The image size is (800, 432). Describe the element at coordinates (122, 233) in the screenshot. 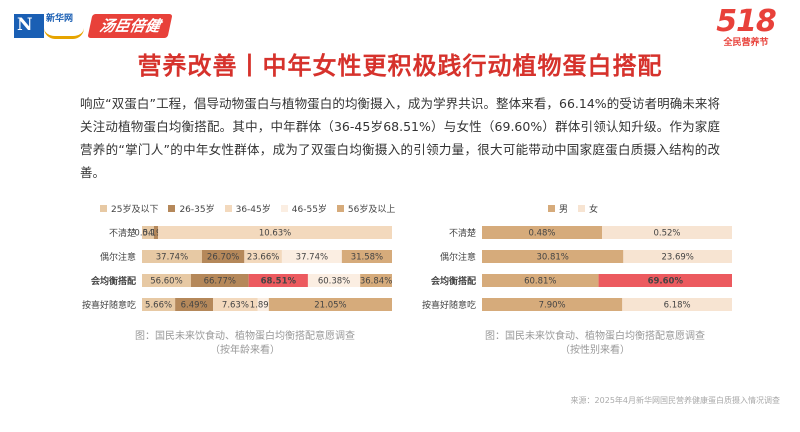

I see `age-category-label: 不清楚` at that location.